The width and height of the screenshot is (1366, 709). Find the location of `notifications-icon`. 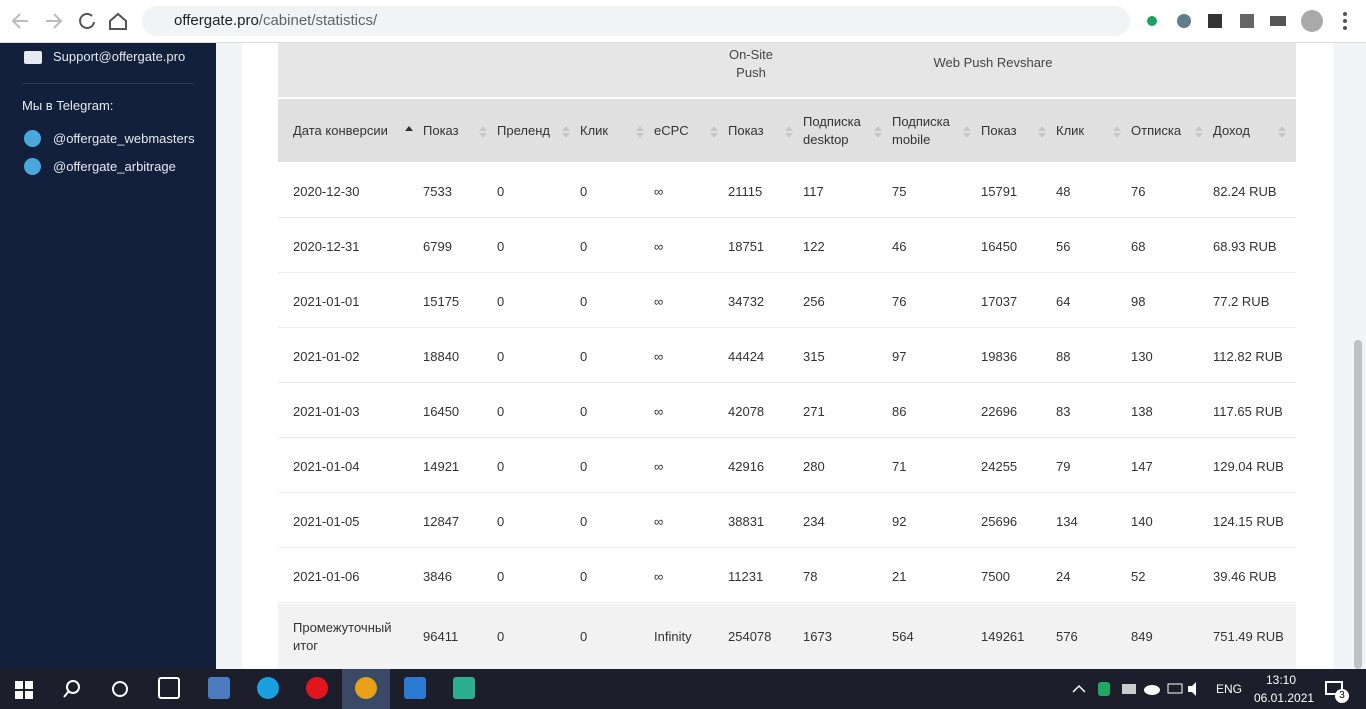

notifications-icon is located at coordinates (1334, 688).